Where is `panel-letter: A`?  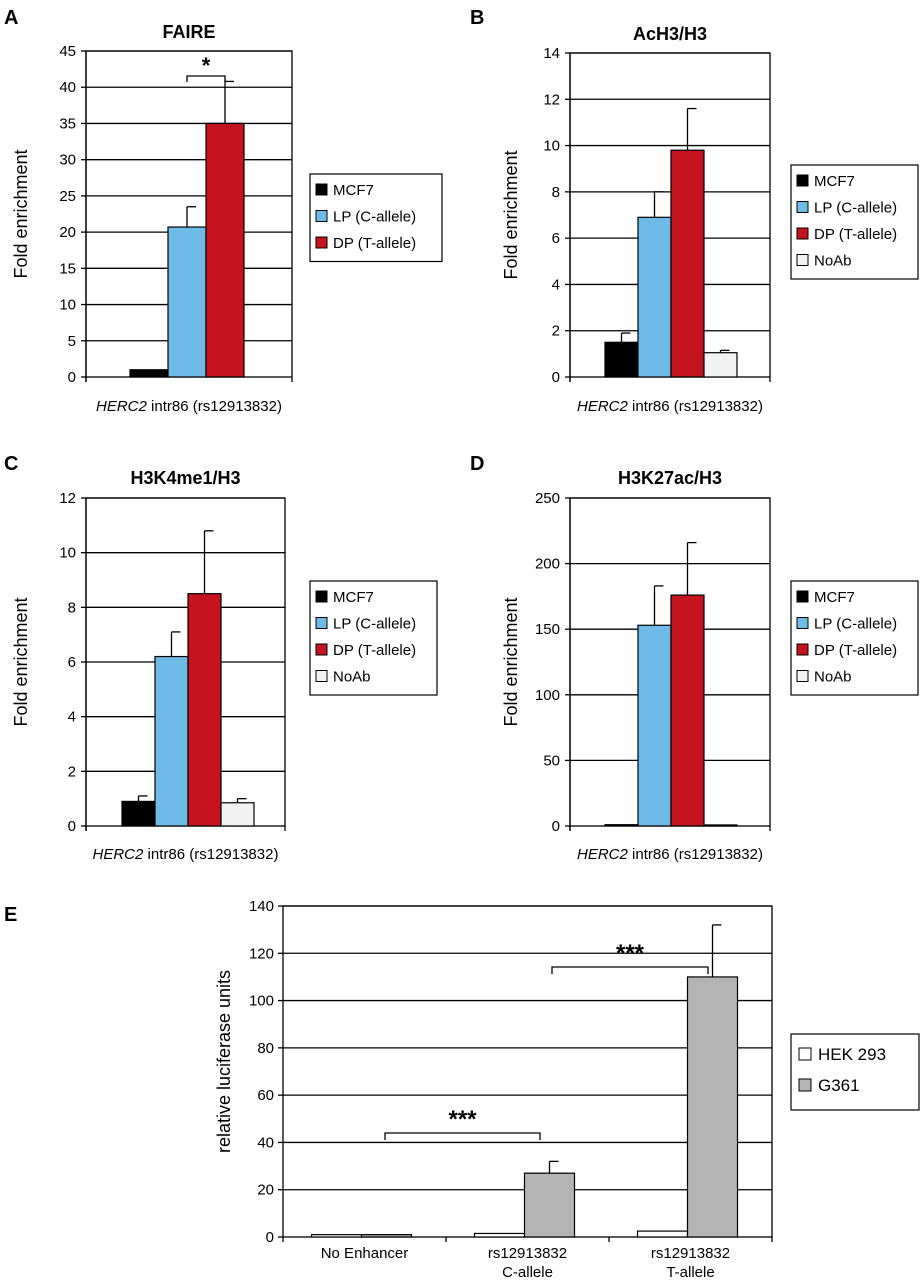
panel-letter: A is located at coordinates (11, 18).